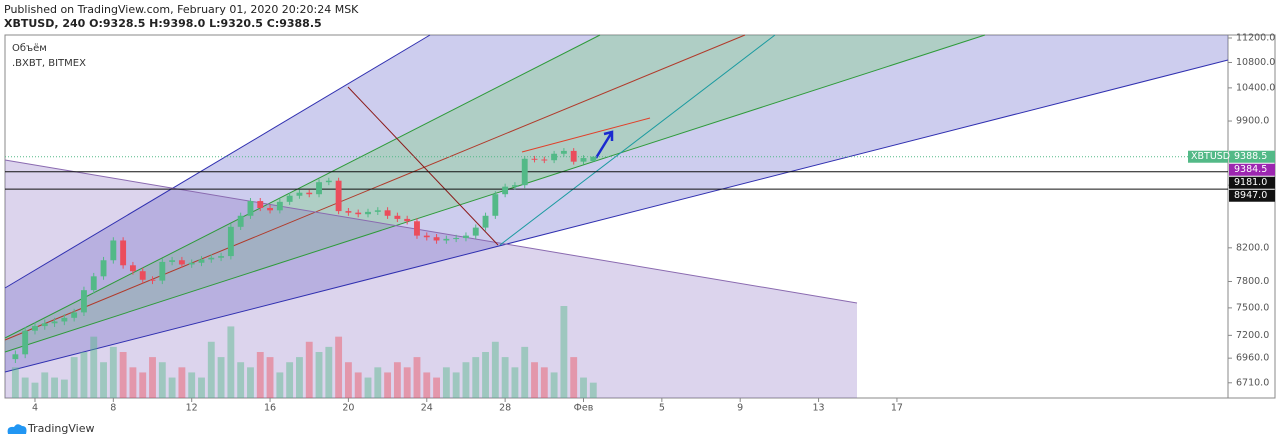  I want to click on x-tick-label: 20, so click(348, 408).